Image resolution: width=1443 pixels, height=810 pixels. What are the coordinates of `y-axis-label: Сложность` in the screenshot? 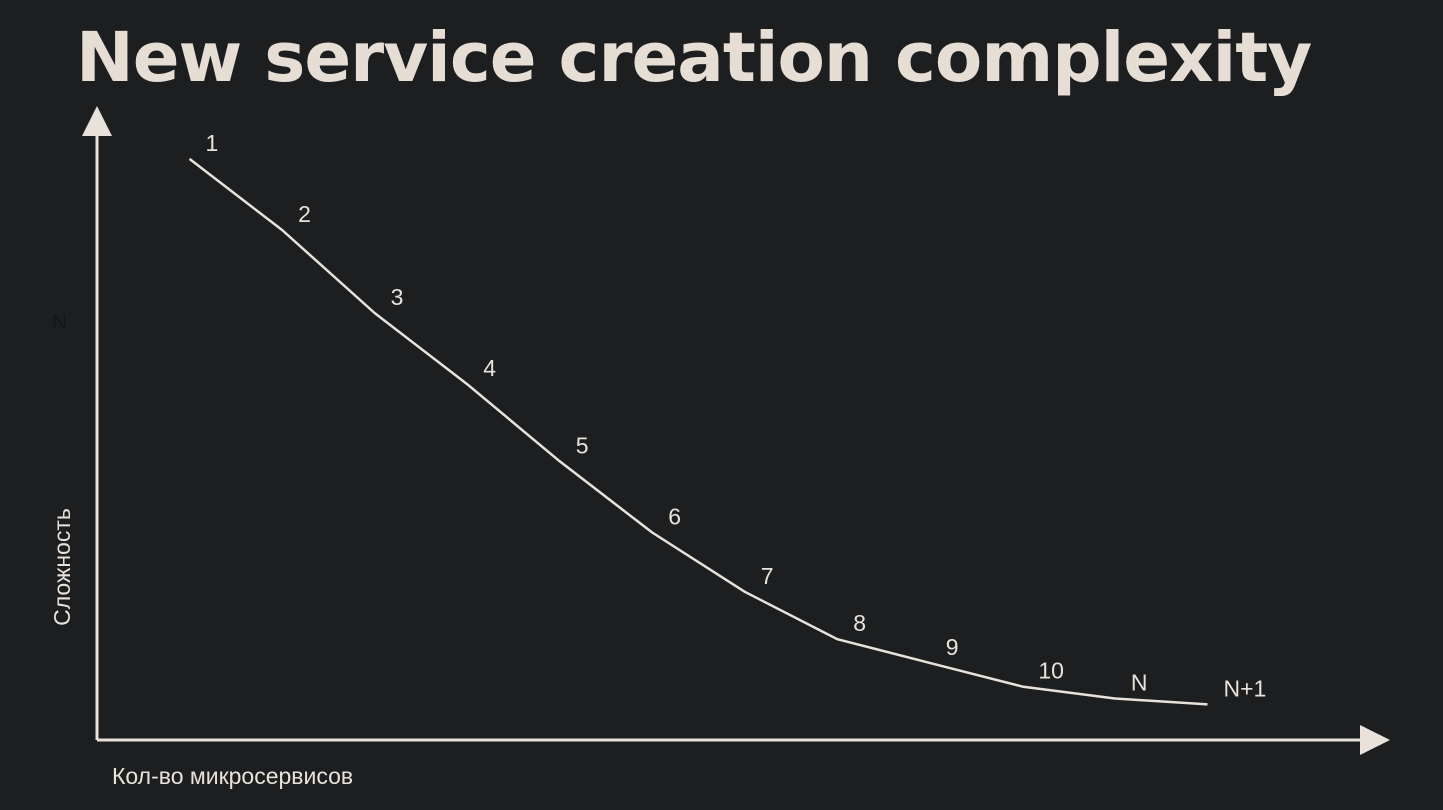 It's located at (62, 567).